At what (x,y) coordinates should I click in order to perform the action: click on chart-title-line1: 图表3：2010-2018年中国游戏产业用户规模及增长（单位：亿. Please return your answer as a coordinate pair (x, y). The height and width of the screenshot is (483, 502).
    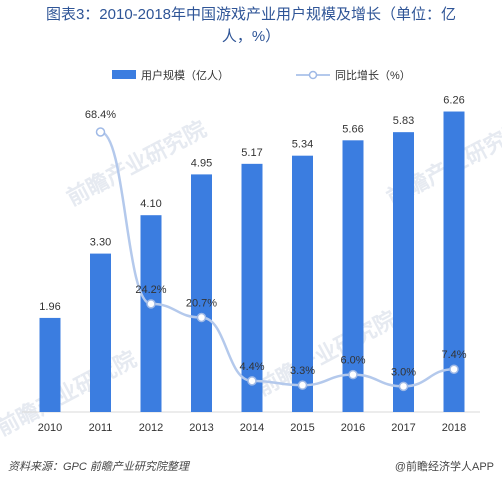
    Looking at the image, I should click on (251, 14).